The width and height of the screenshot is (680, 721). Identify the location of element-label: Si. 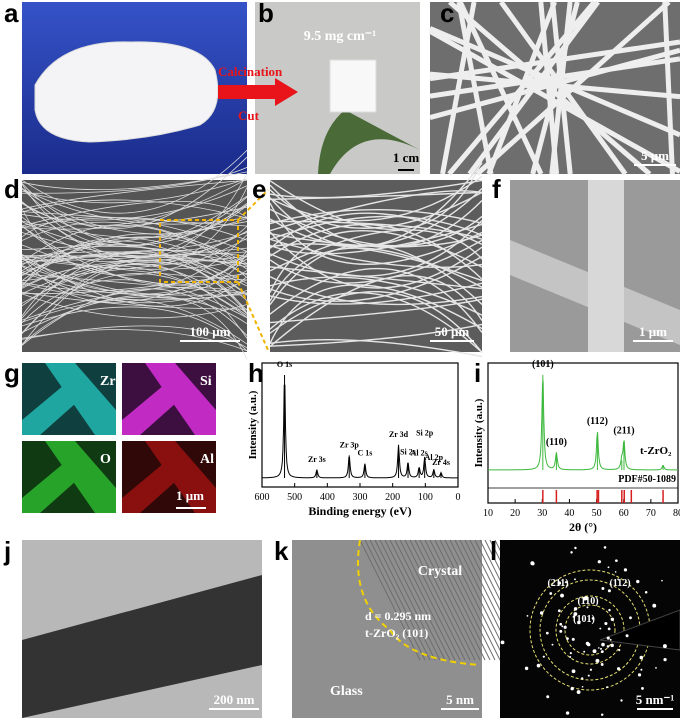
(206, 381).